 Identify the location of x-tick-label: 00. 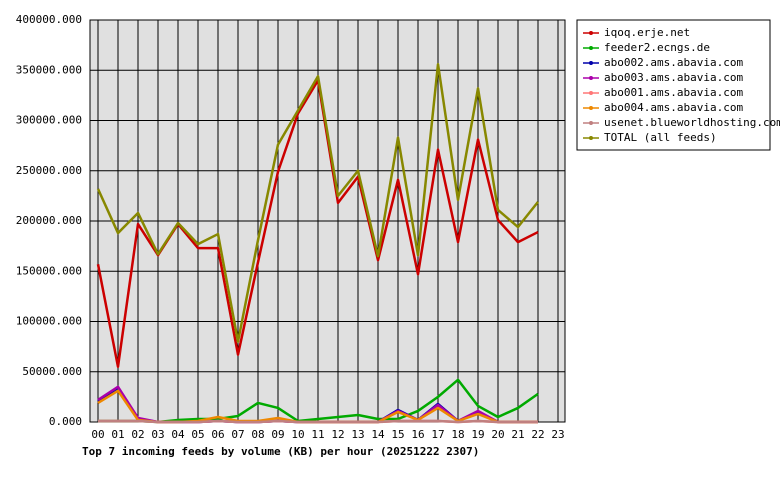
(97, 434).